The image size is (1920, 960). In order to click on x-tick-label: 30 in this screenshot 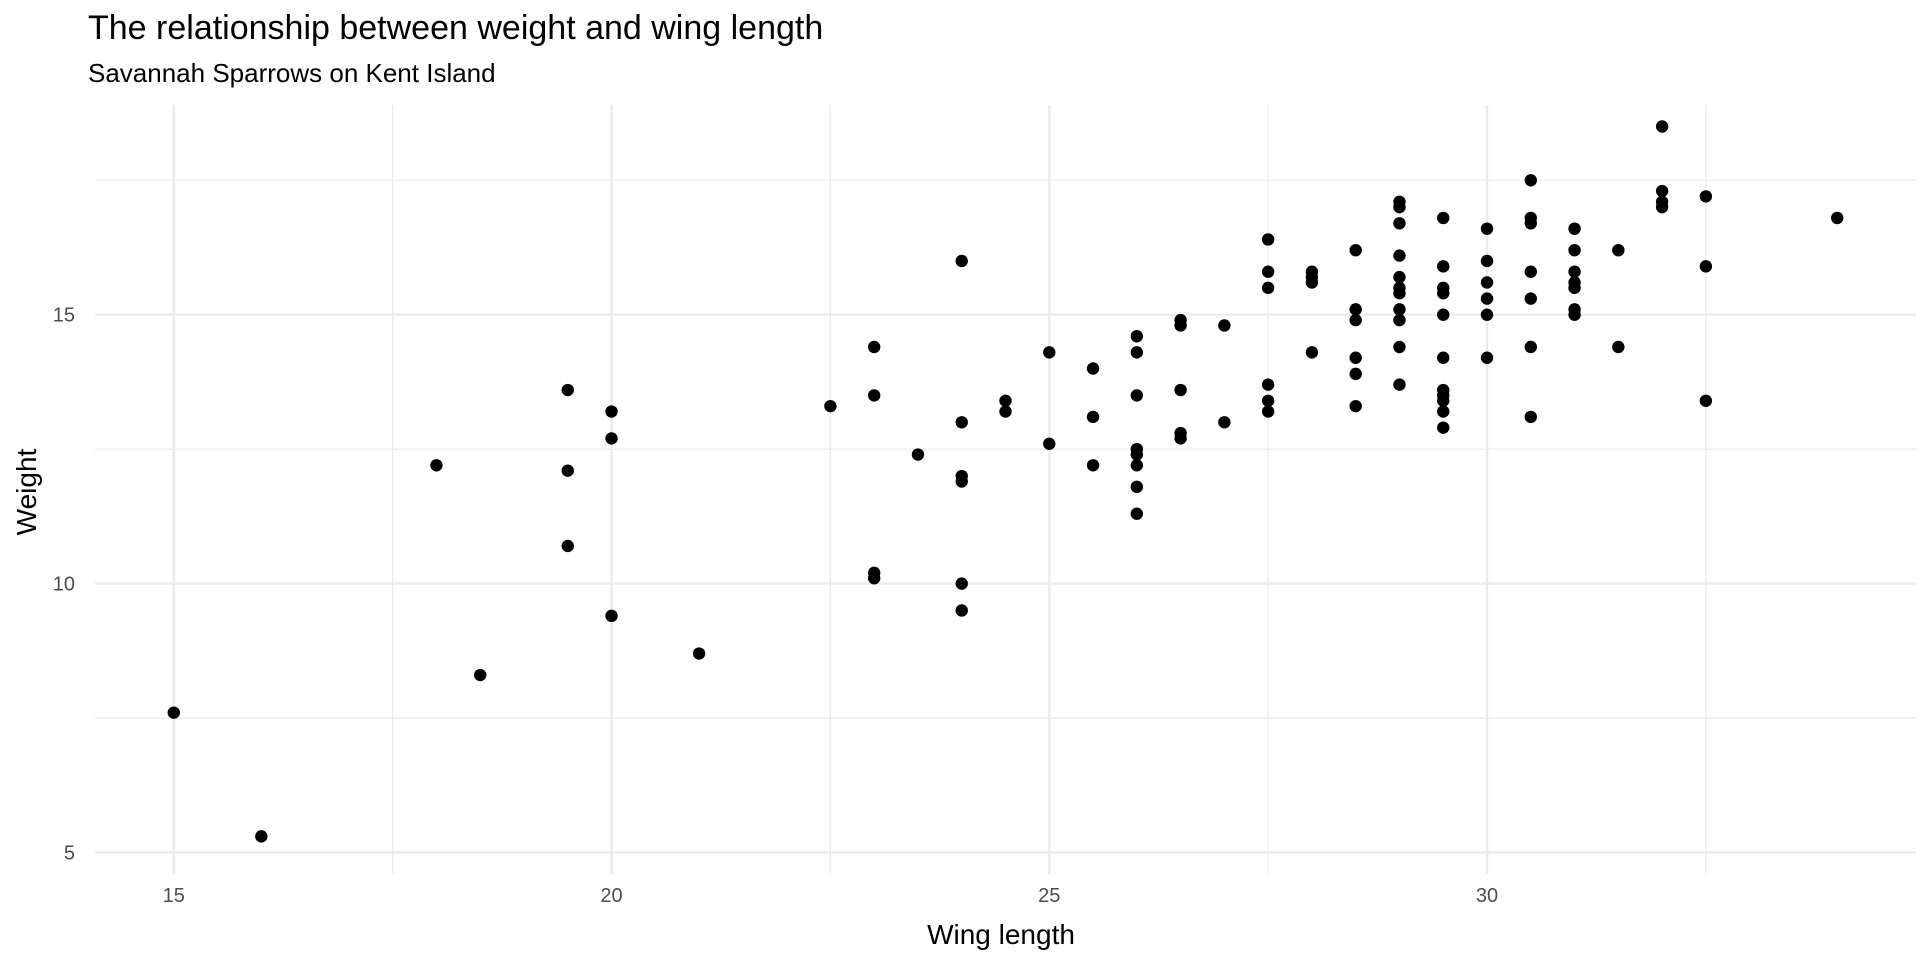, I will do `click(1487, 896)`.